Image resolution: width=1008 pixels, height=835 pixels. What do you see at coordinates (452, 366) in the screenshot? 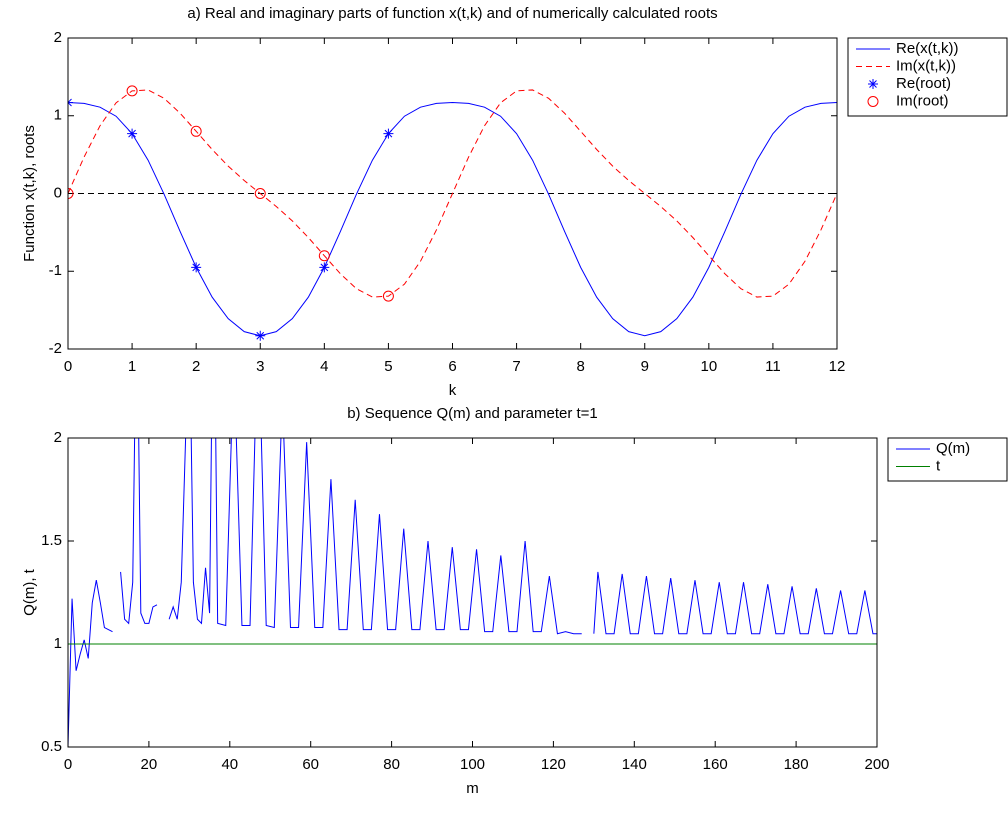
I see `x-tick-label: 6` at bounding box center [452, 366].